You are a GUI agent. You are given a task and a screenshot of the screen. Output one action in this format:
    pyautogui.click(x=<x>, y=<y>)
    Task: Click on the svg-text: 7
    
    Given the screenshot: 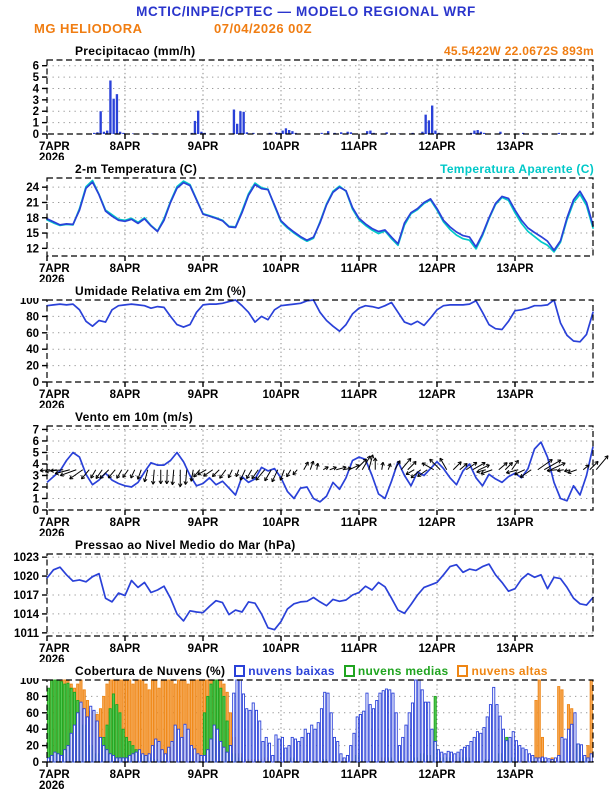 What is the action you would take?
    pyautogui.click(x=36, y=430)
    